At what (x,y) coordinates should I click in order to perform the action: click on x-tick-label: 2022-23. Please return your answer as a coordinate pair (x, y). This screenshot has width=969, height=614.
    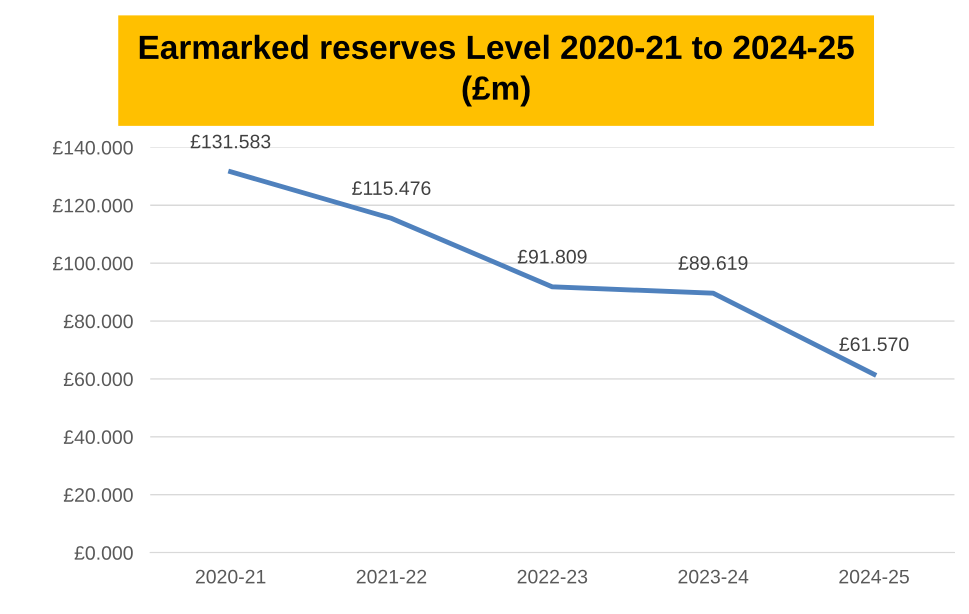
    Looking at the image, I should click on (553, 577).